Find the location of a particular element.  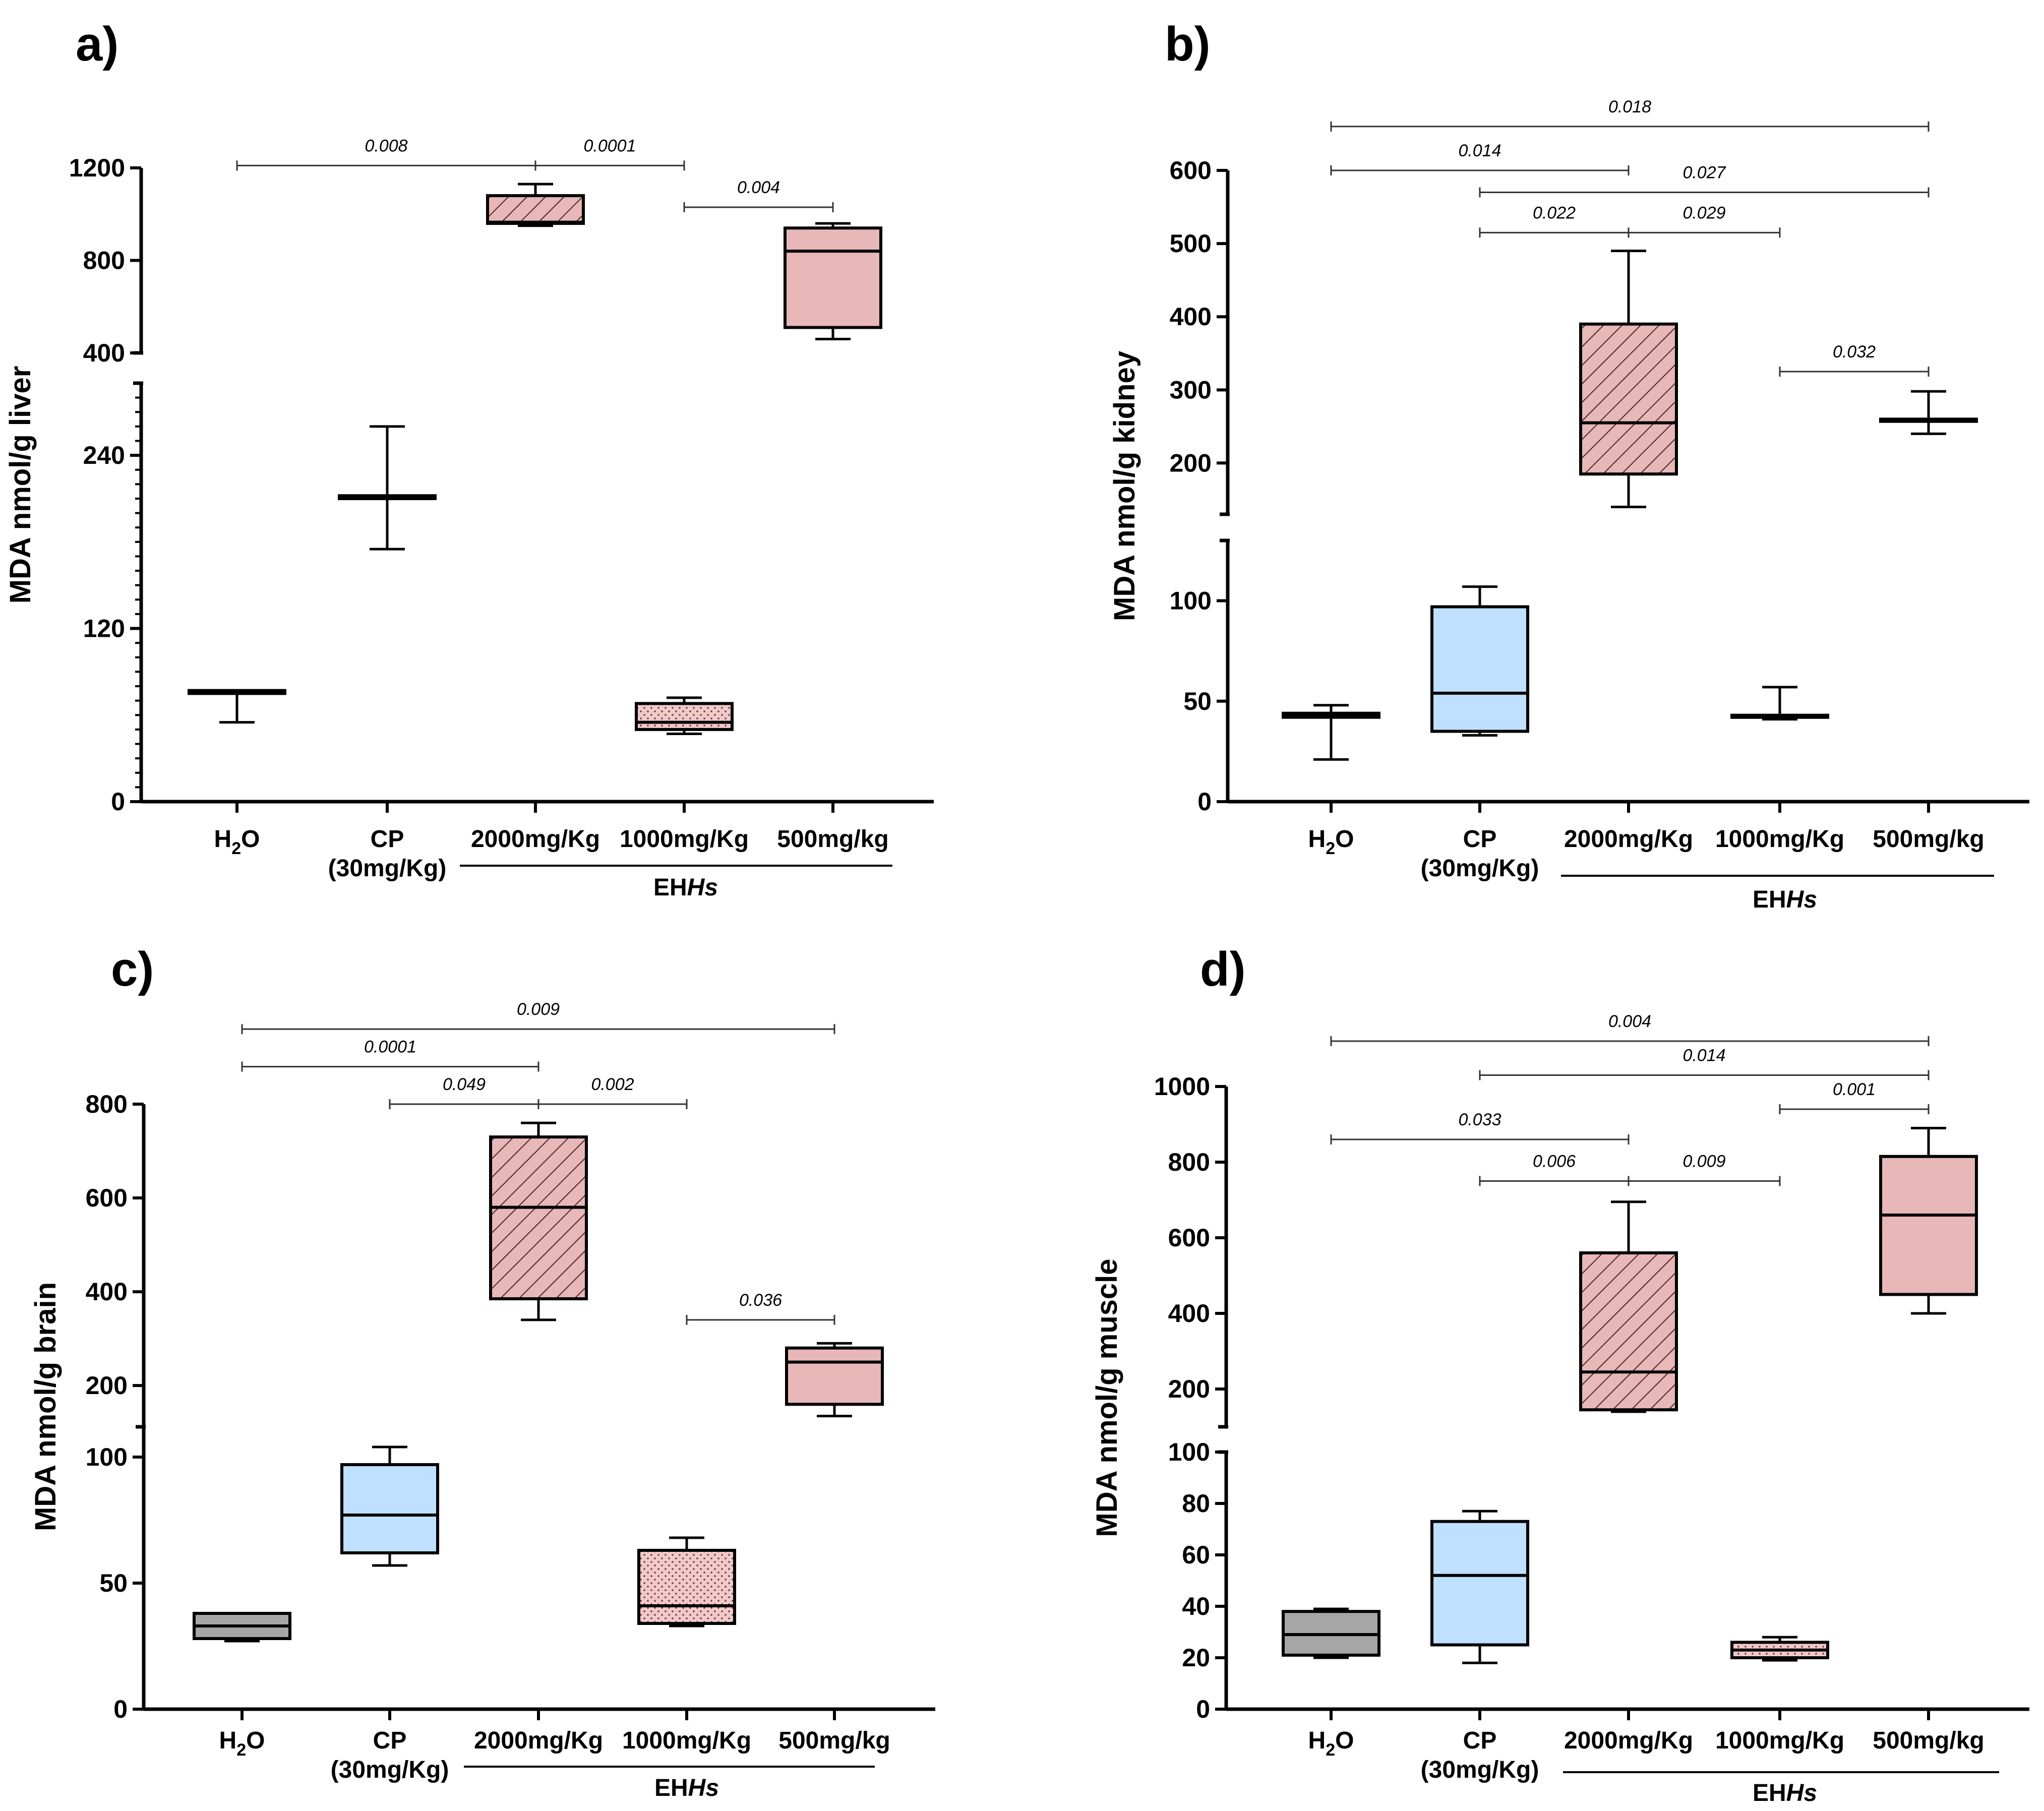

panel-letter: b) is located at coordinates (1188, 44).